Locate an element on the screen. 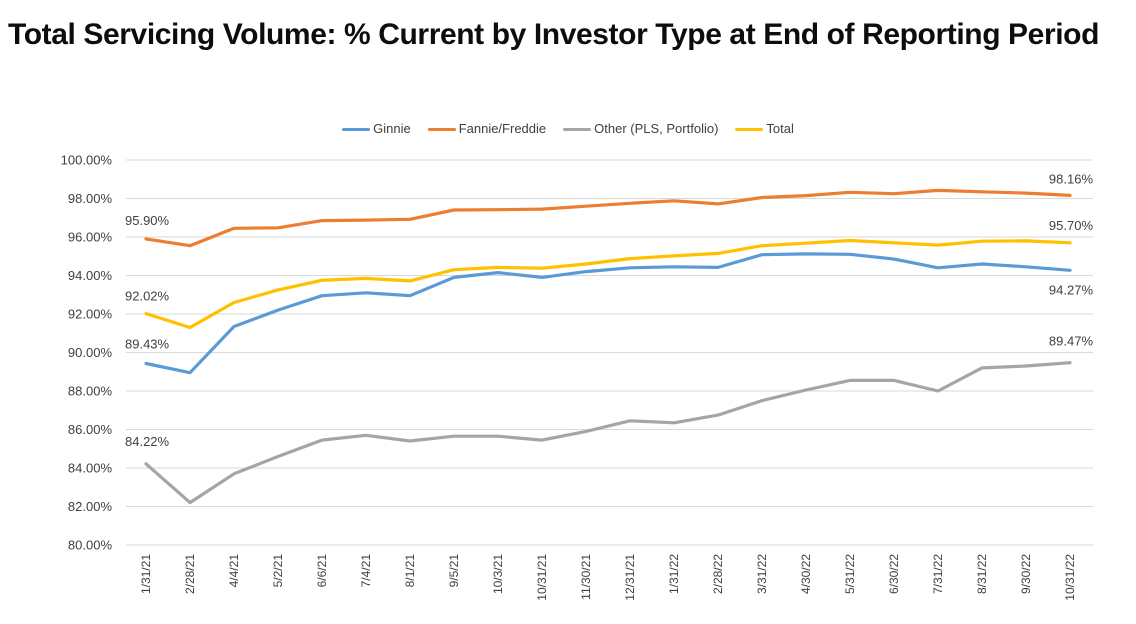  x-axis-label: 1/31/22 is located at coordinates (674, 574).